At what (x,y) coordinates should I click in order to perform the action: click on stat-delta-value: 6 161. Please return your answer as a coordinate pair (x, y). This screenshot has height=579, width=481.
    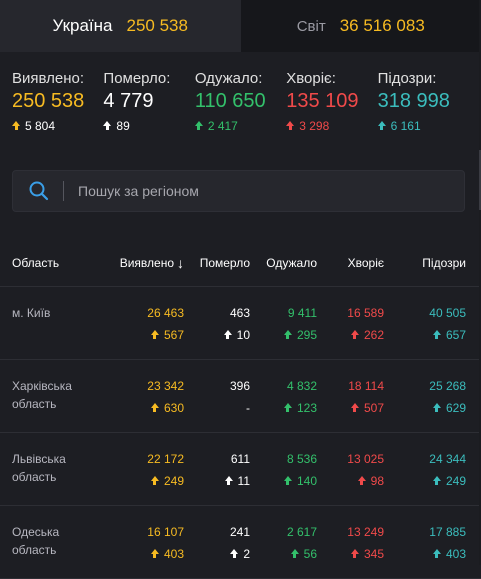
    Looking at the image, I should click on (406, 126).